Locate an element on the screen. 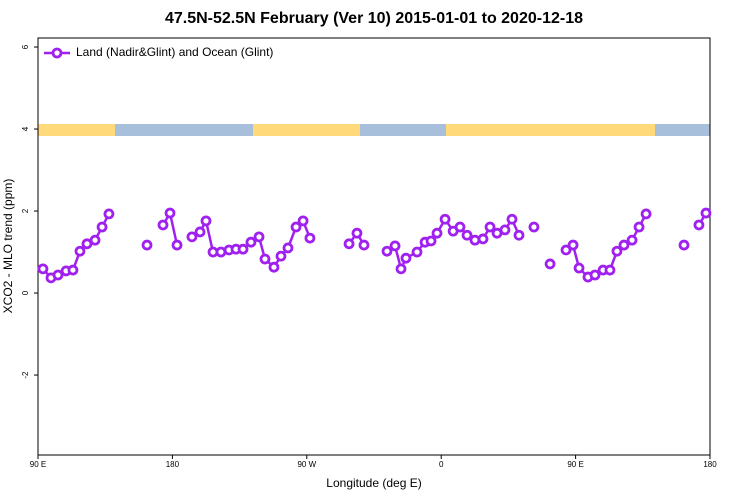  x-axis-label: Longitude (deg E) is located at coordinates (373, 483).